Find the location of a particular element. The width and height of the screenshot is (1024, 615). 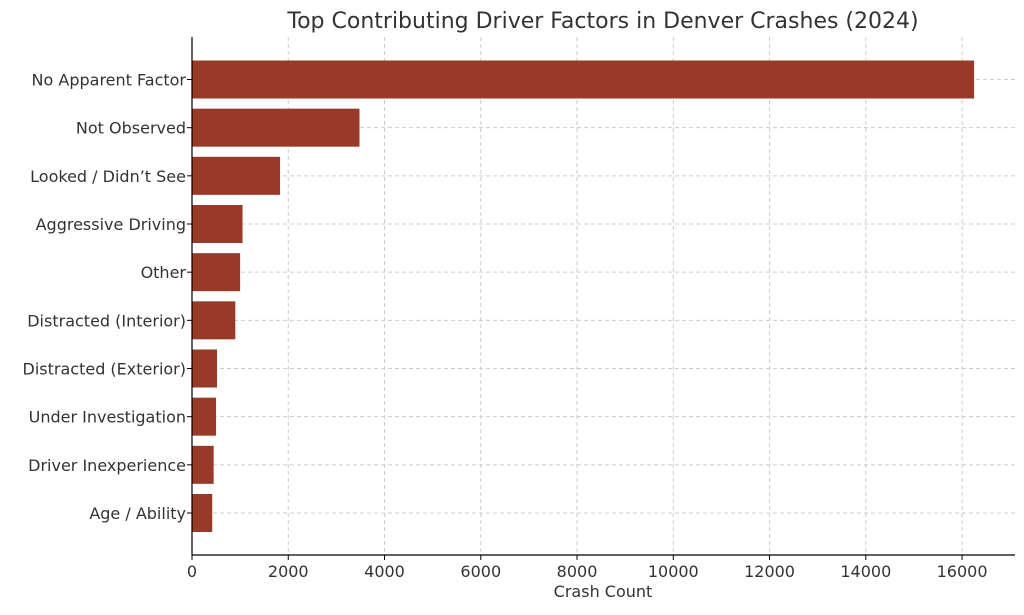

y-tick-label: Looked / Didn’t See is located at coordinates (108, 176).